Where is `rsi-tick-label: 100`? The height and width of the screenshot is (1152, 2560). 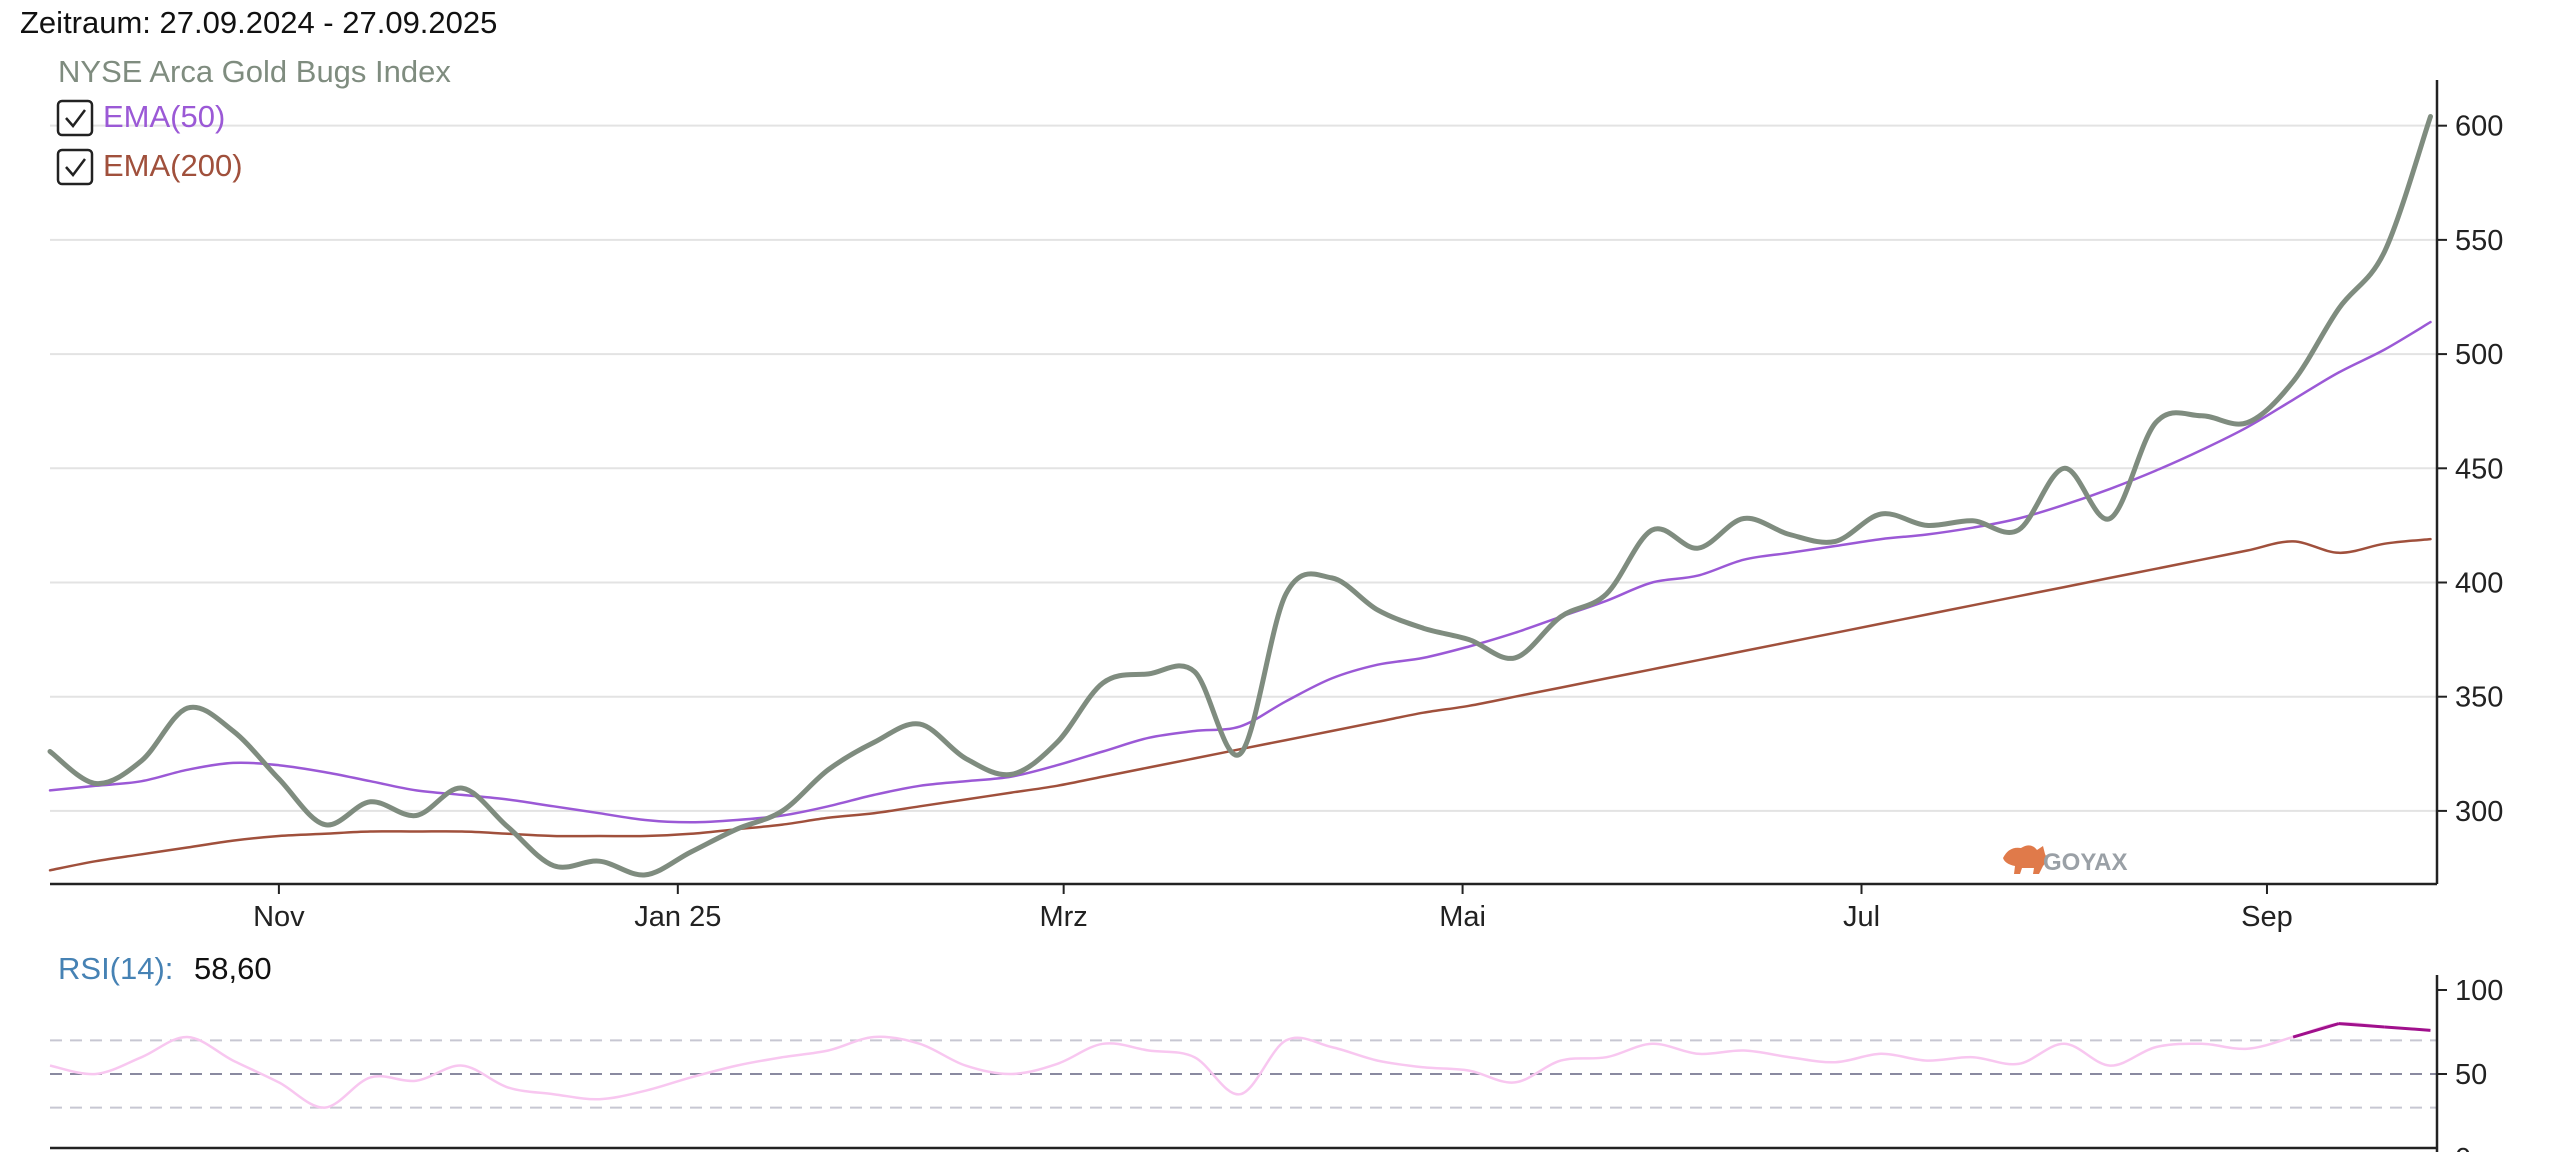 rsi-tick-label: 100 is located at coordinates (2479, 991).